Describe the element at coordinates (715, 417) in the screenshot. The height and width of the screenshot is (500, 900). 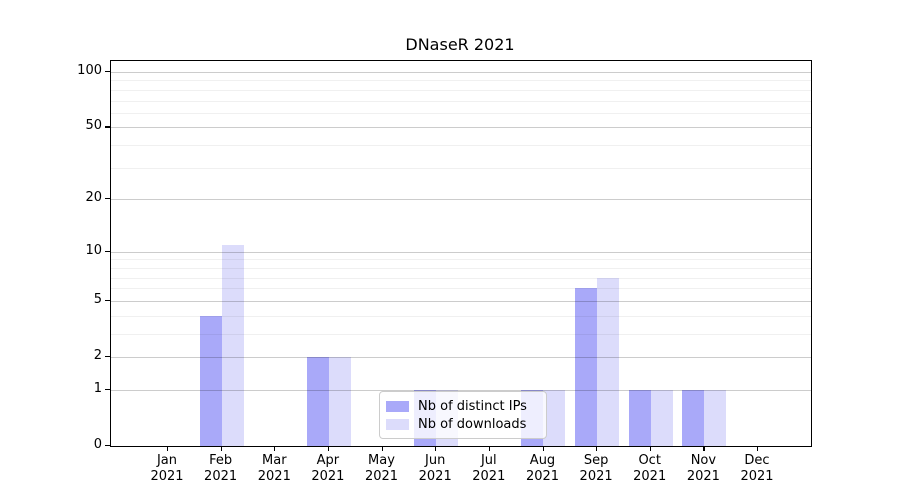
I see `bar-downloads-nov` at that location.